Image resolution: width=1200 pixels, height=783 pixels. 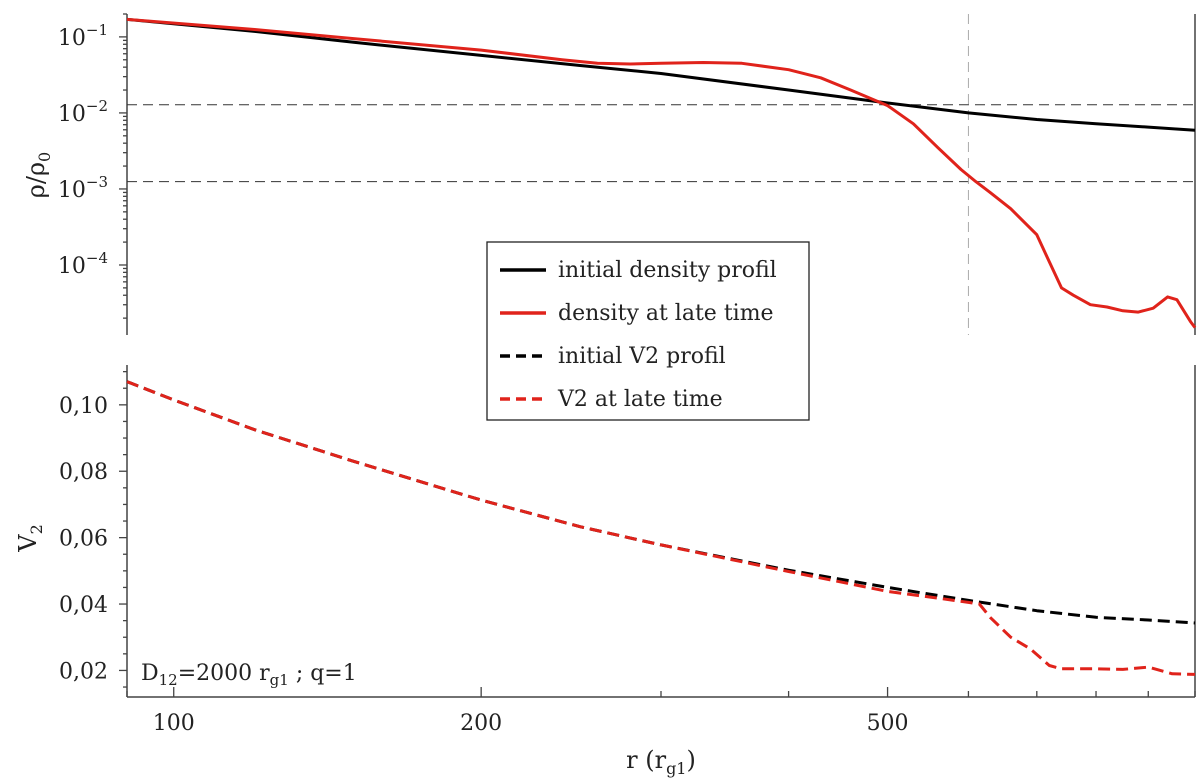 What do you see at coordinates (640, 399) in the screenshot?
I see `legend-label-3: V2 at late time` at bounding box center [640, 399].